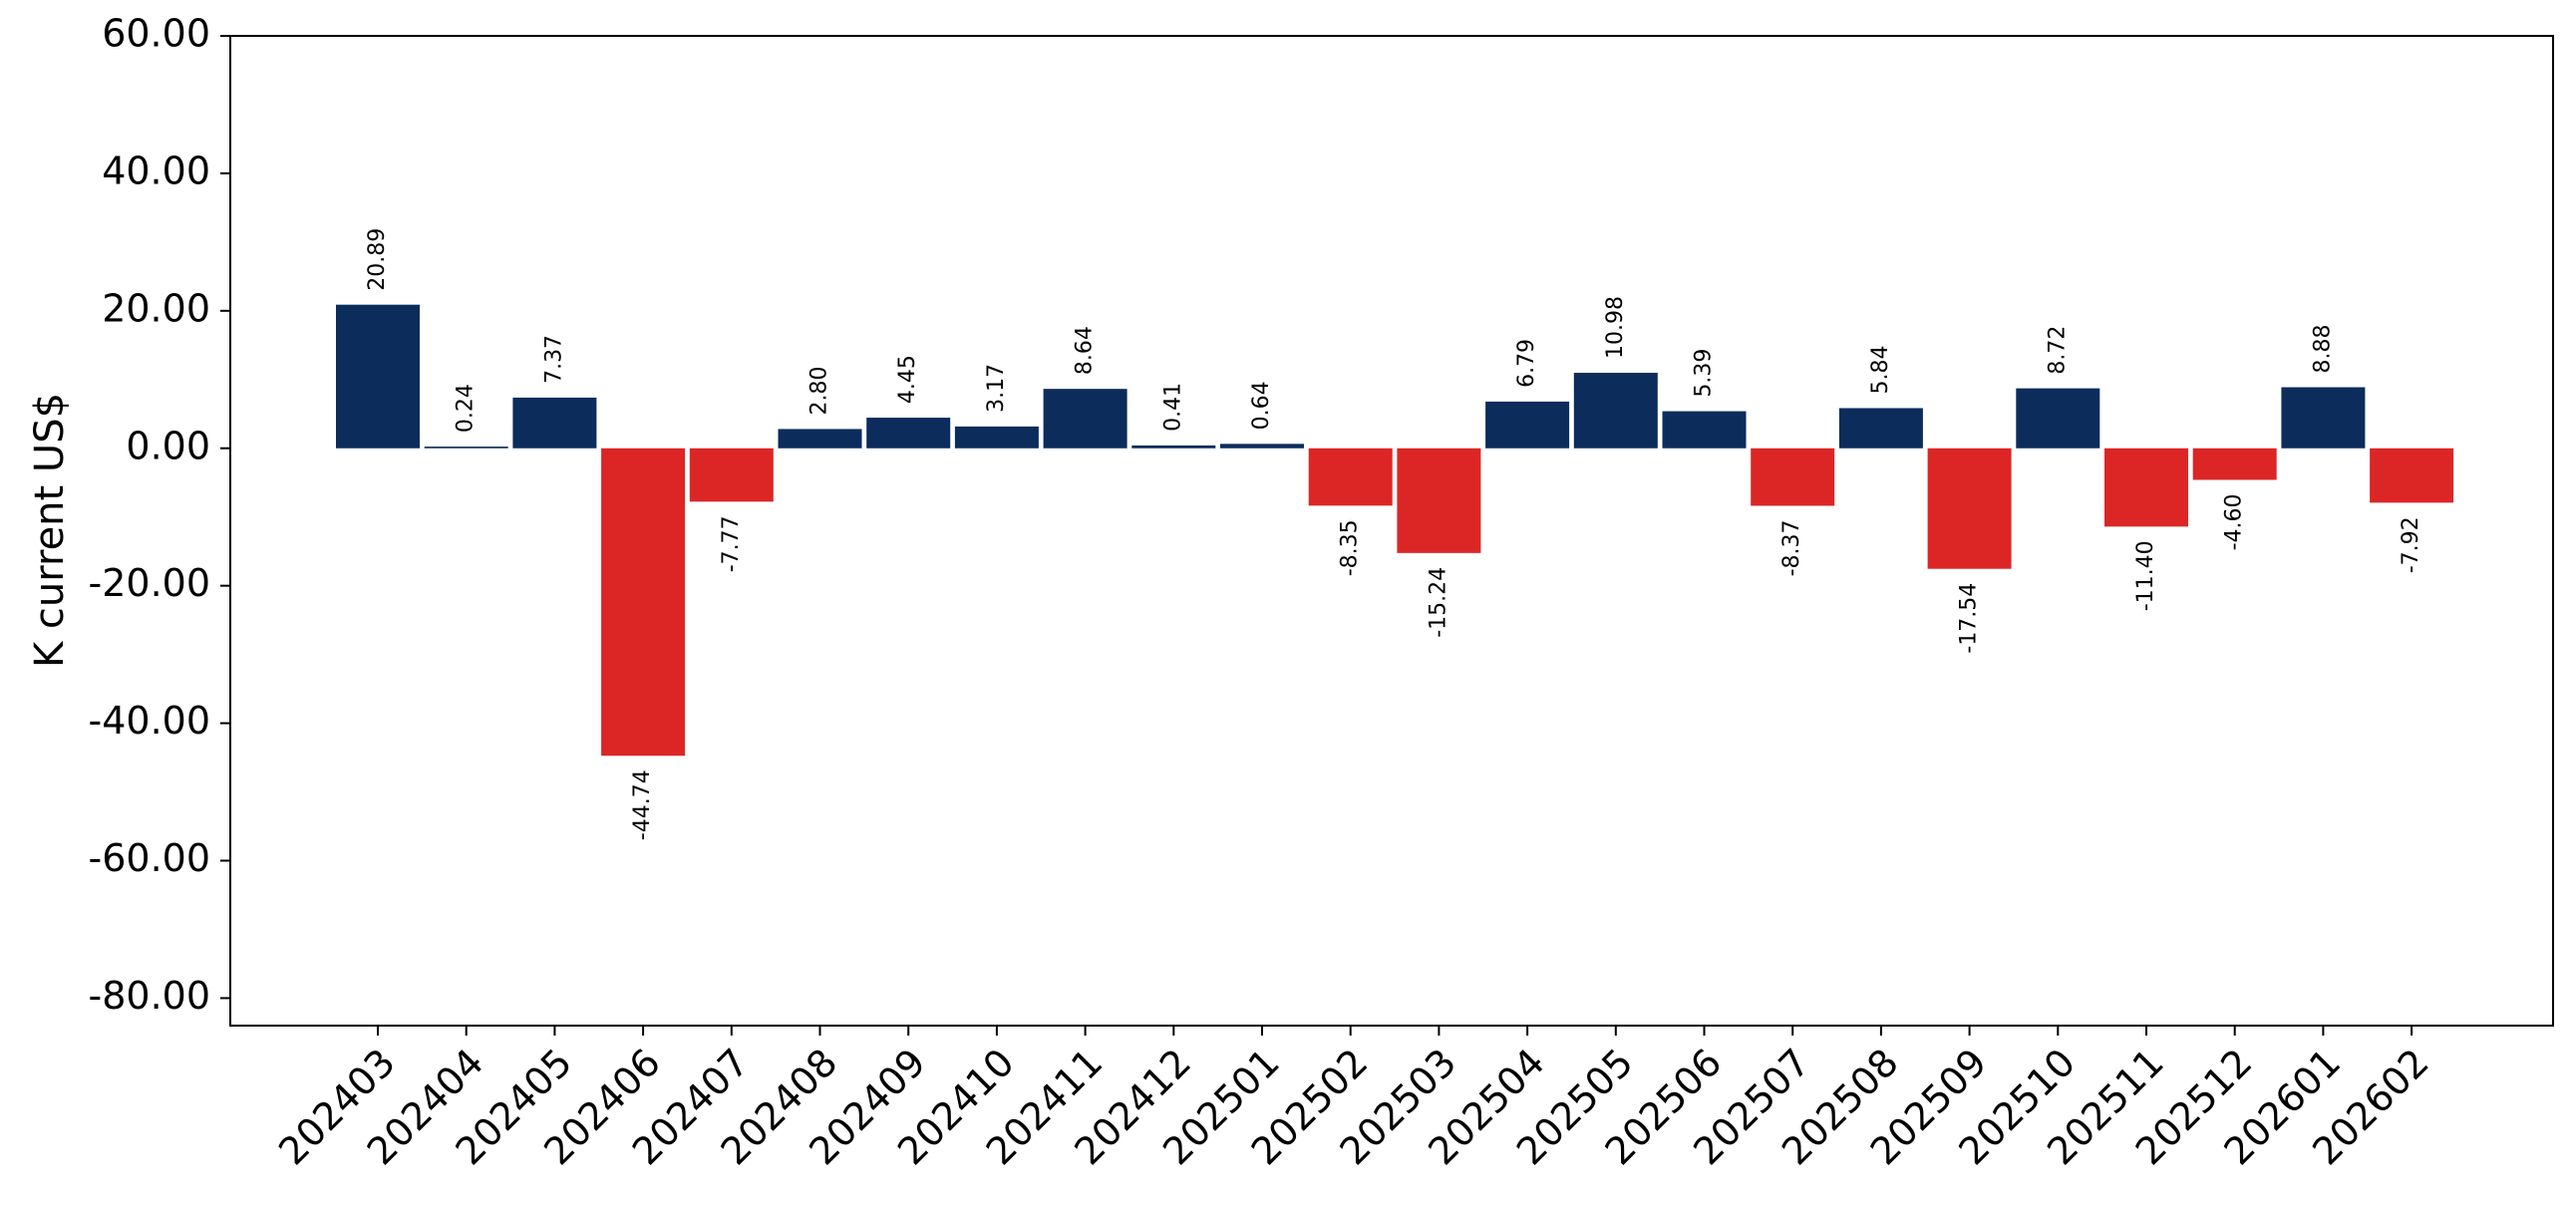 Image resolution: width=2576 pixels, height=1210 pixels. I want to click on y-tick-label: 40.00, so click(156, 170).